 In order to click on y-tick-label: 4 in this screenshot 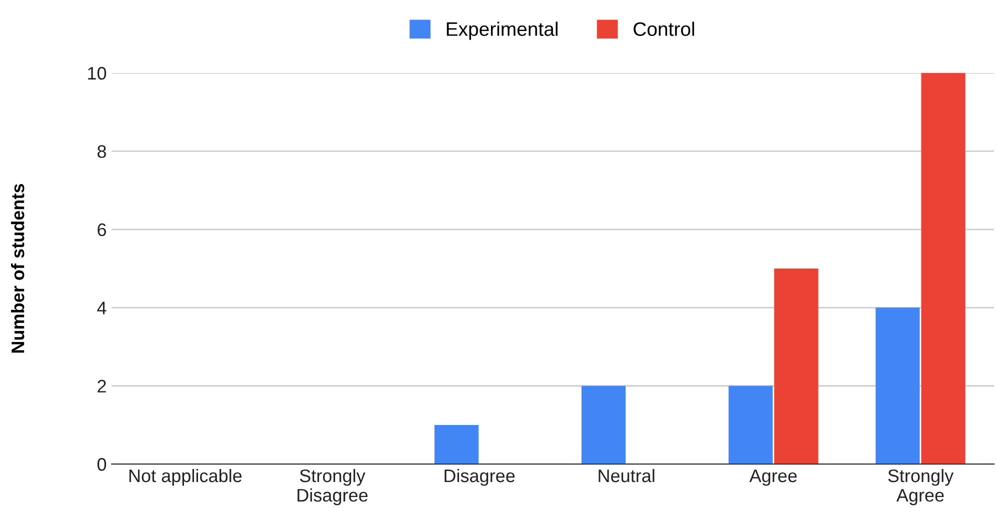, I will do `click(101, 308)`.